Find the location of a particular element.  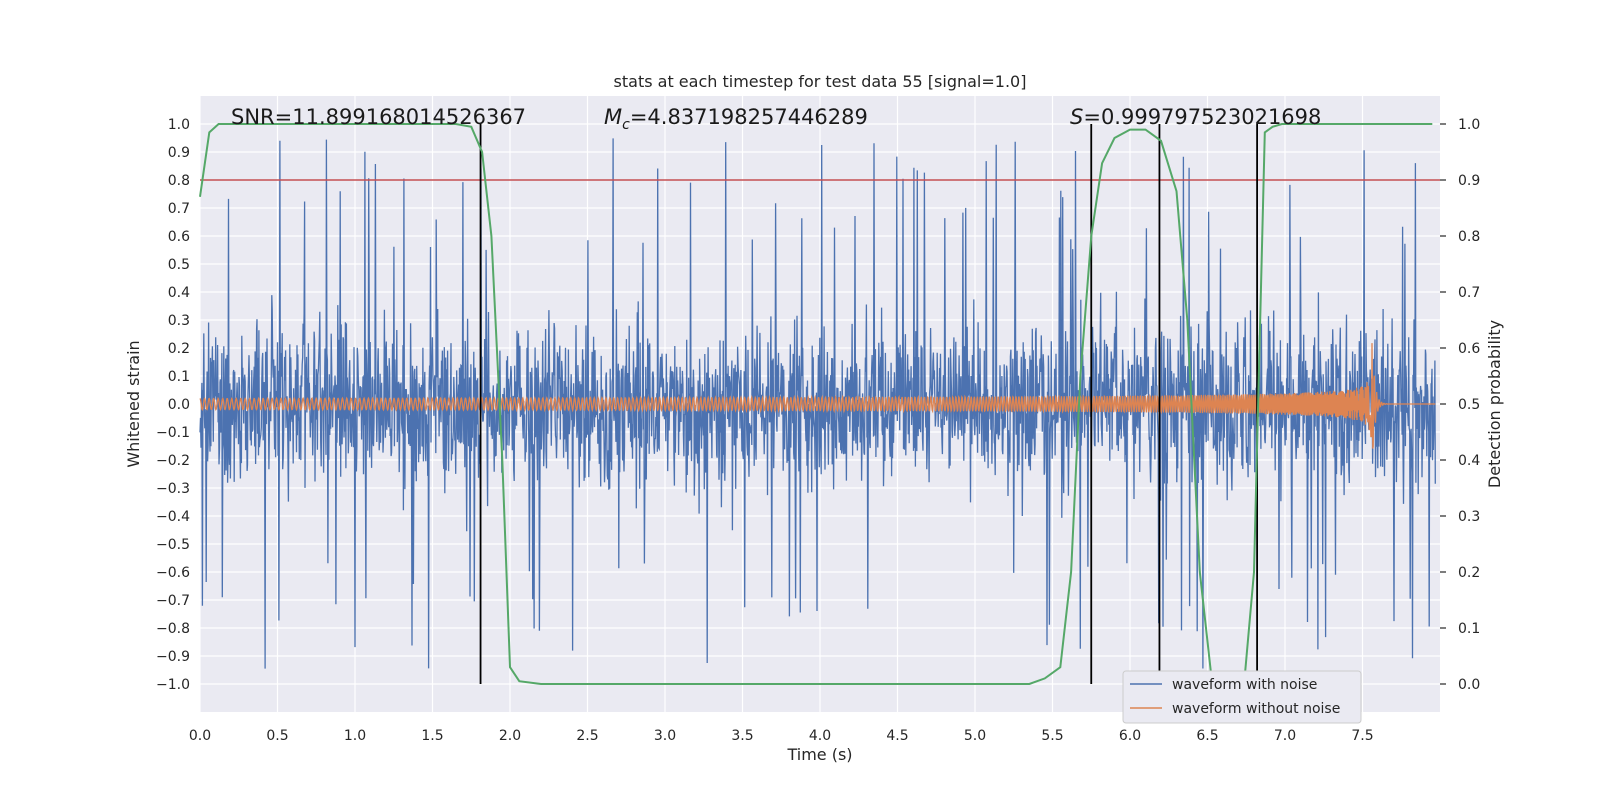

y-right-tick-label-2: 0.8 is located at coordinates (1469, 237).